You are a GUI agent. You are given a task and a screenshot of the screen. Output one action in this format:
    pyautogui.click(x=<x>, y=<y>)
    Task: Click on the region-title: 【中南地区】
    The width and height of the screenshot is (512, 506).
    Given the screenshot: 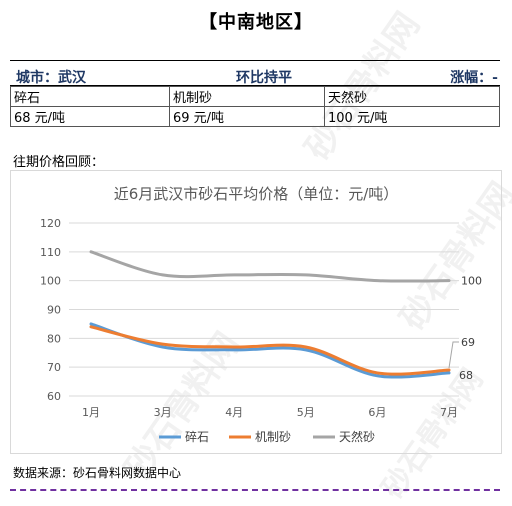 What is the action you would take?
    pyautogui.click(x=256, y=22)
    